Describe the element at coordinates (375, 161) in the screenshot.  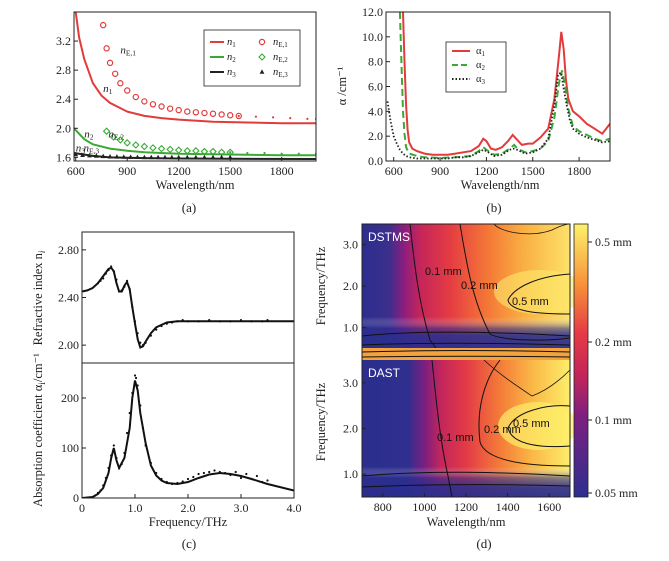
I see `y-tick-label: 0.0` at that location.